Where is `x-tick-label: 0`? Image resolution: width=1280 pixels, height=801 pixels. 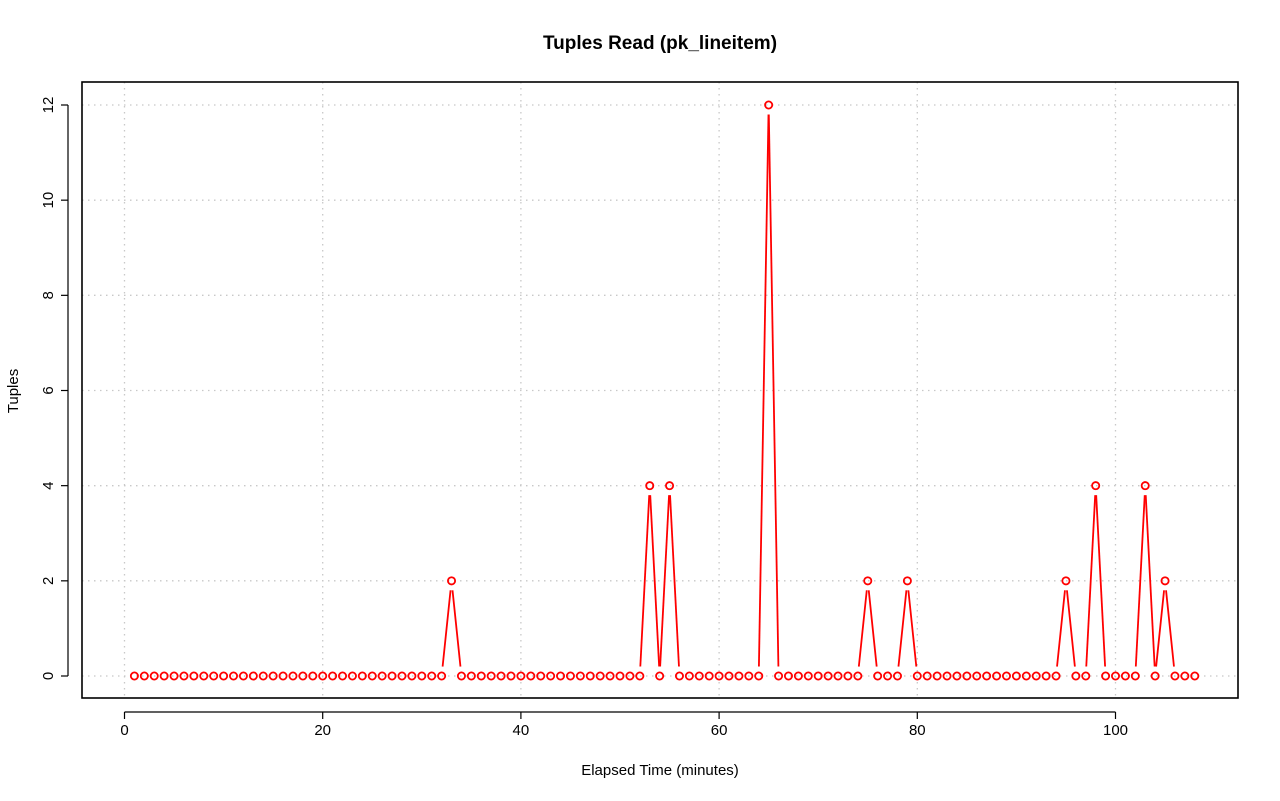
x-tick-label: 0 is located at coordinates (124, 730).